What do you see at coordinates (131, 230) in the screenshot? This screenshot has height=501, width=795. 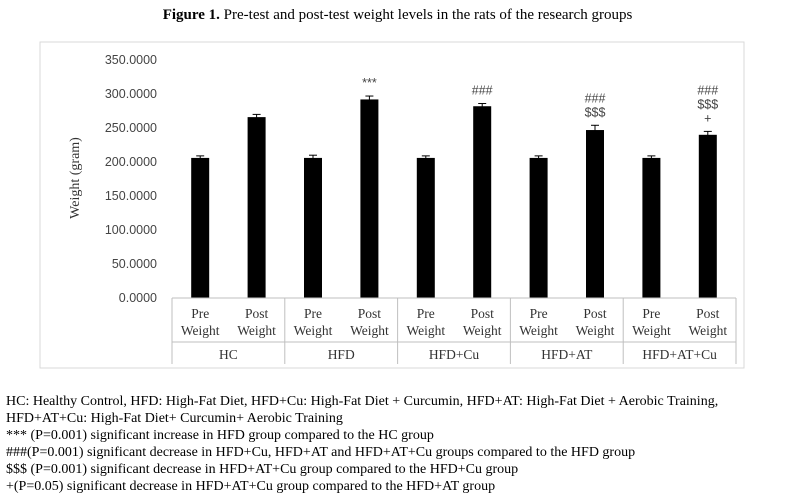 I see `y-tick-label: 100.0000` at bounding box center [131, 230].